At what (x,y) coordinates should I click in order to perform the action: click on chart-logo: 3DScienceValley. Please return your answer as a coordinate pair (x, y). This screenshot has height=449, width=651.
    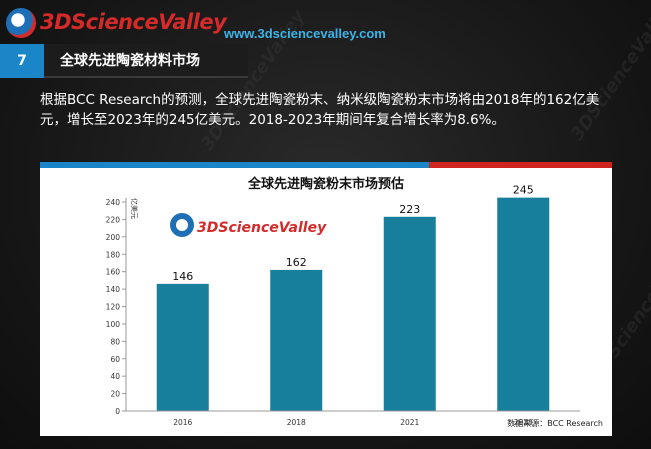
    Looking at the image, I should click on (248, 225).